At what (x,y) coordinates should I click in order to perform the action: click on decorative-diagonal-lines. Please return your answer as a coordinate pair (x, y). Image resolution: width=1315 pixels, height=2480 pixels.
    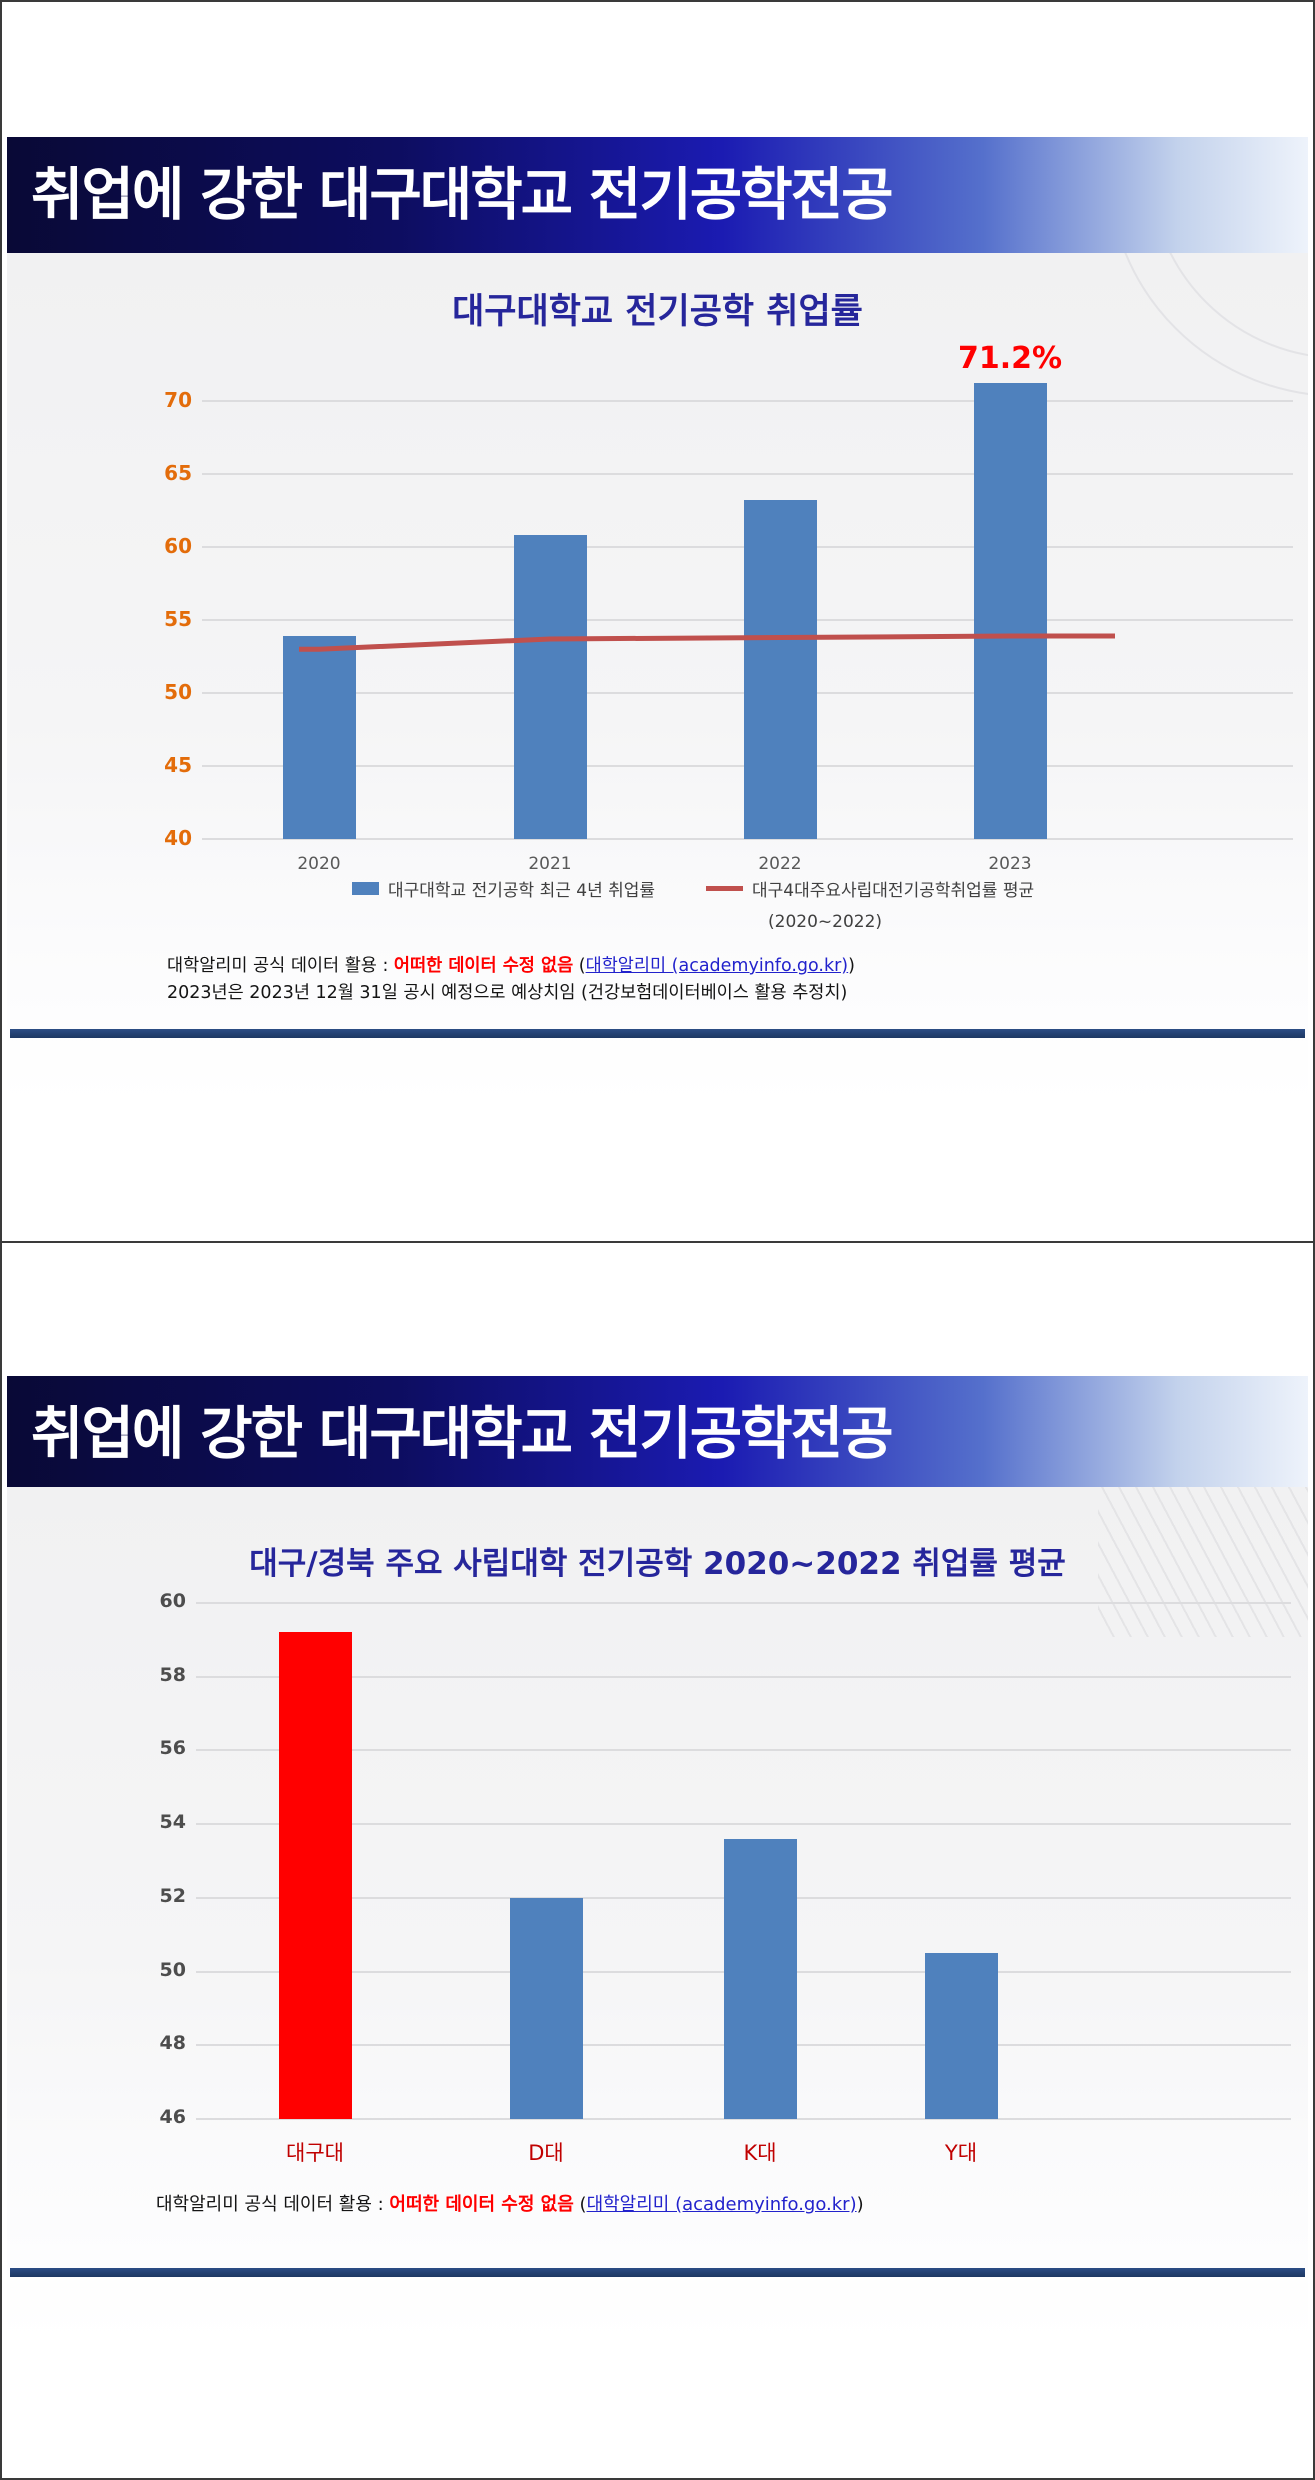
    Looking at the image, I should click on (1203, 1562).